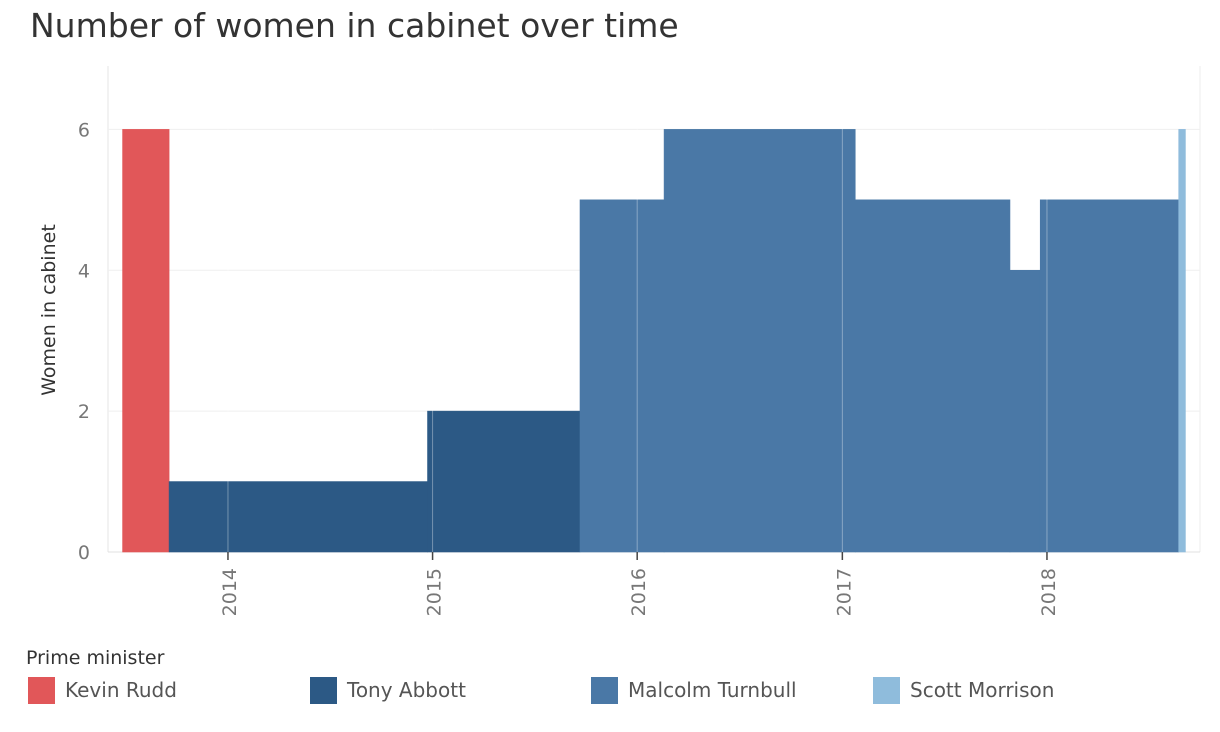  Describe the element at coordinates (712, 690) in the screenshot. I see `legend-label: Malcolm Turnbull` at that location.